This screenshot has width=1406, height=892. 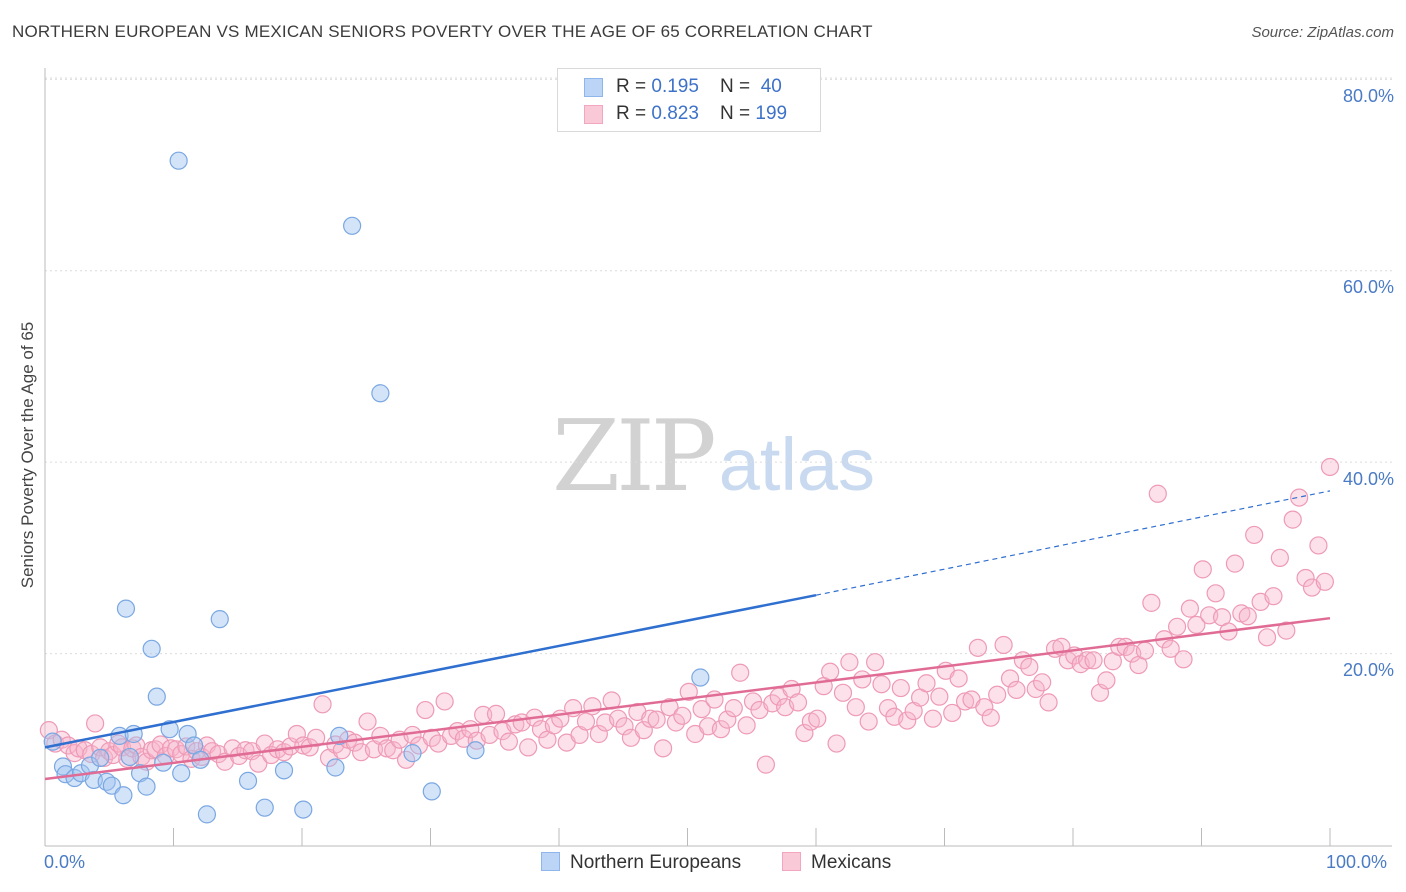 I want to click on bottom-legend-mexicans: Mexicans, so click(x=836, y=863).